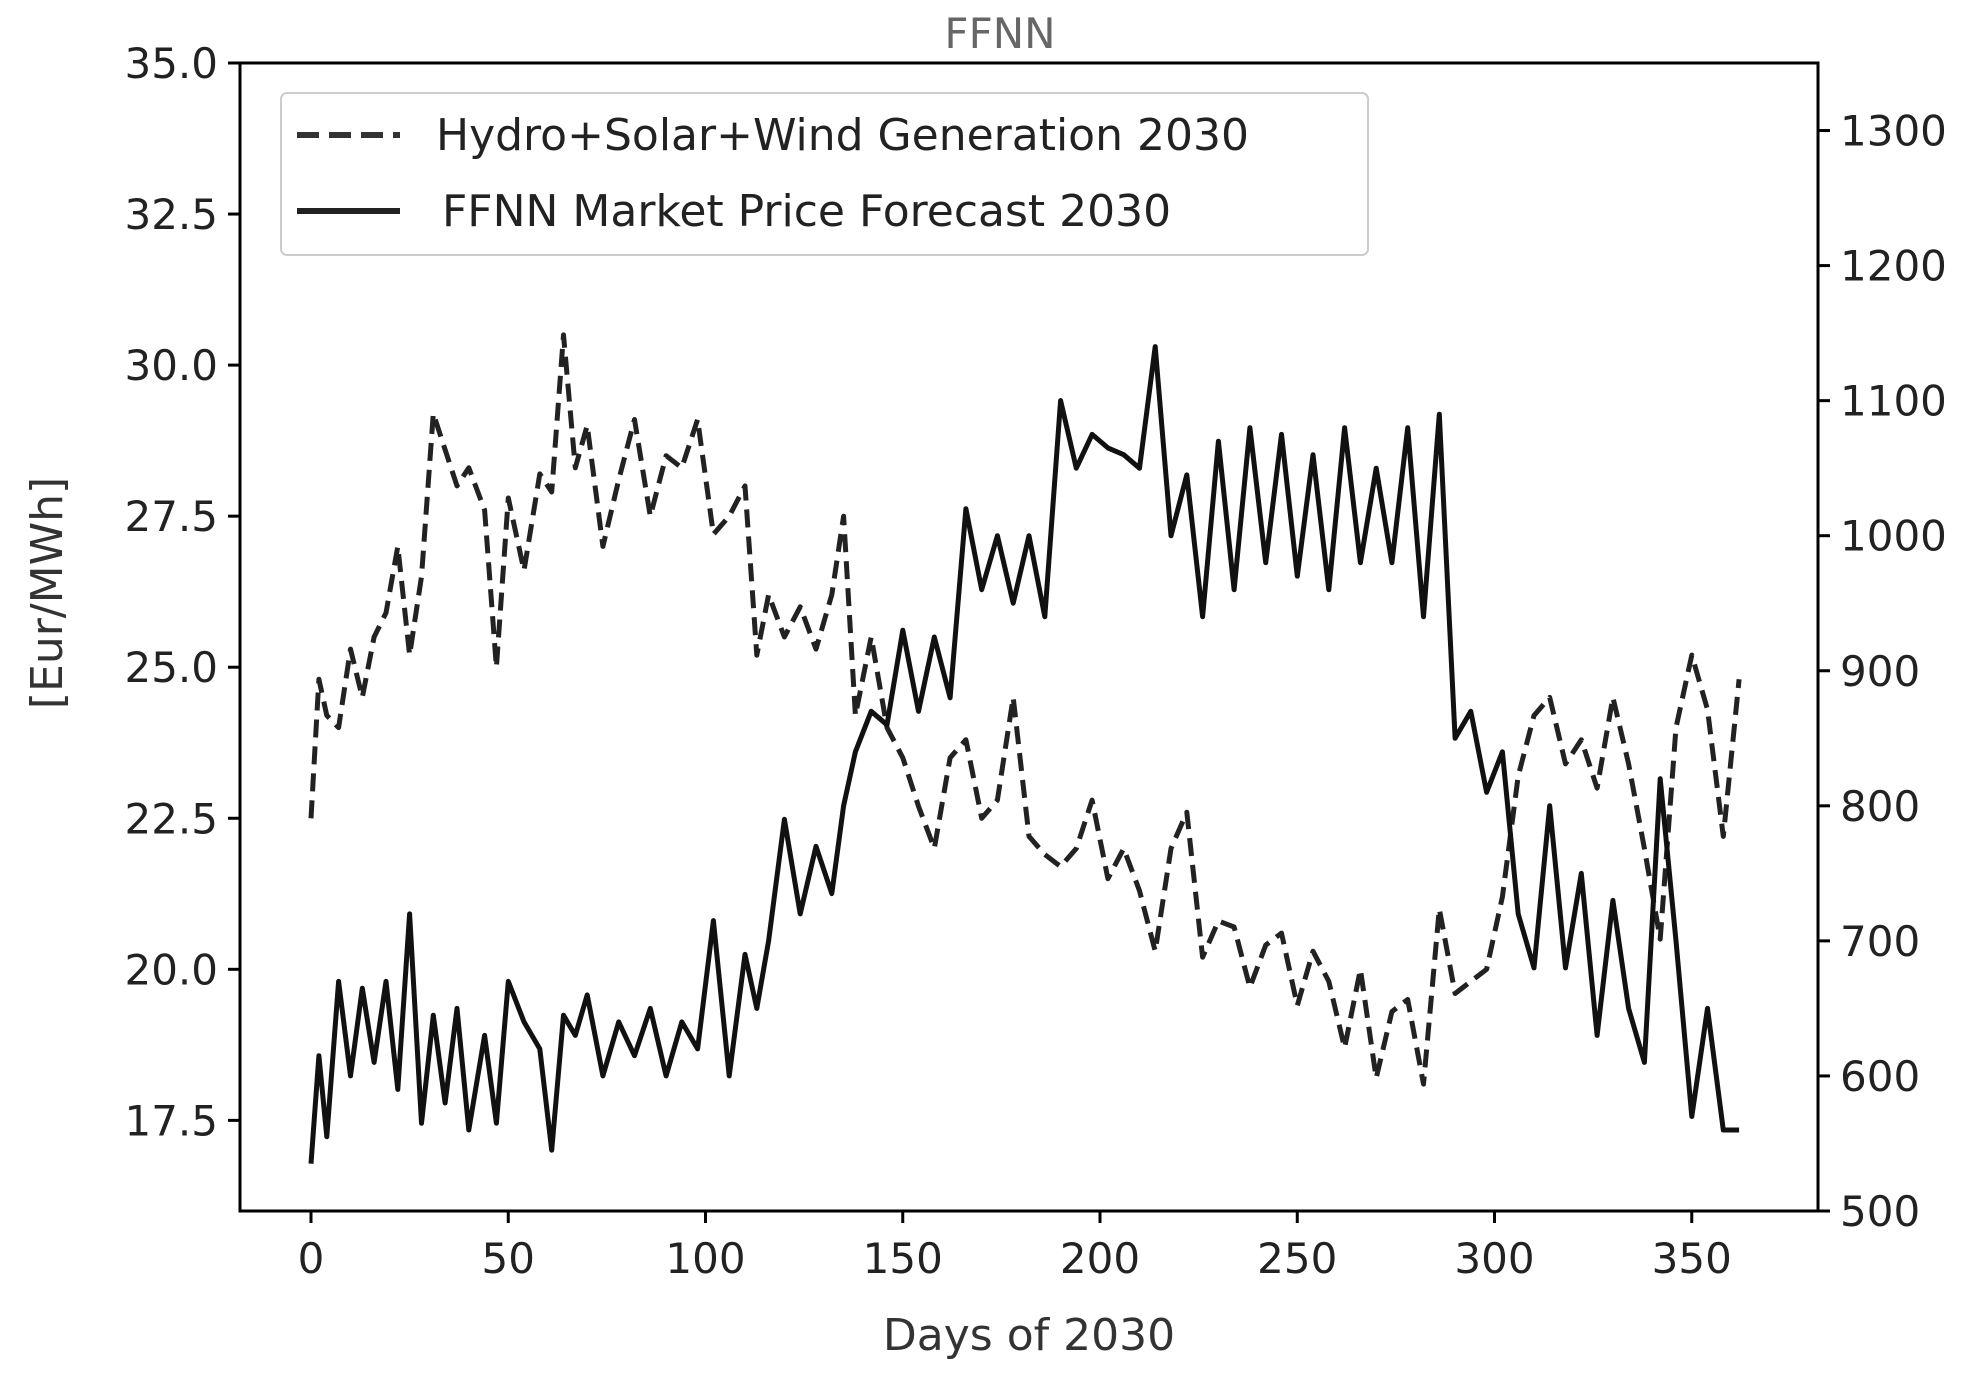 This screenshot has height=1390, width=1986. Describe the element at coordinates (842, 135) in the screenshot. I see `legend-label-generation: Hydro+Solar+Wind Generation 2030` at that location.